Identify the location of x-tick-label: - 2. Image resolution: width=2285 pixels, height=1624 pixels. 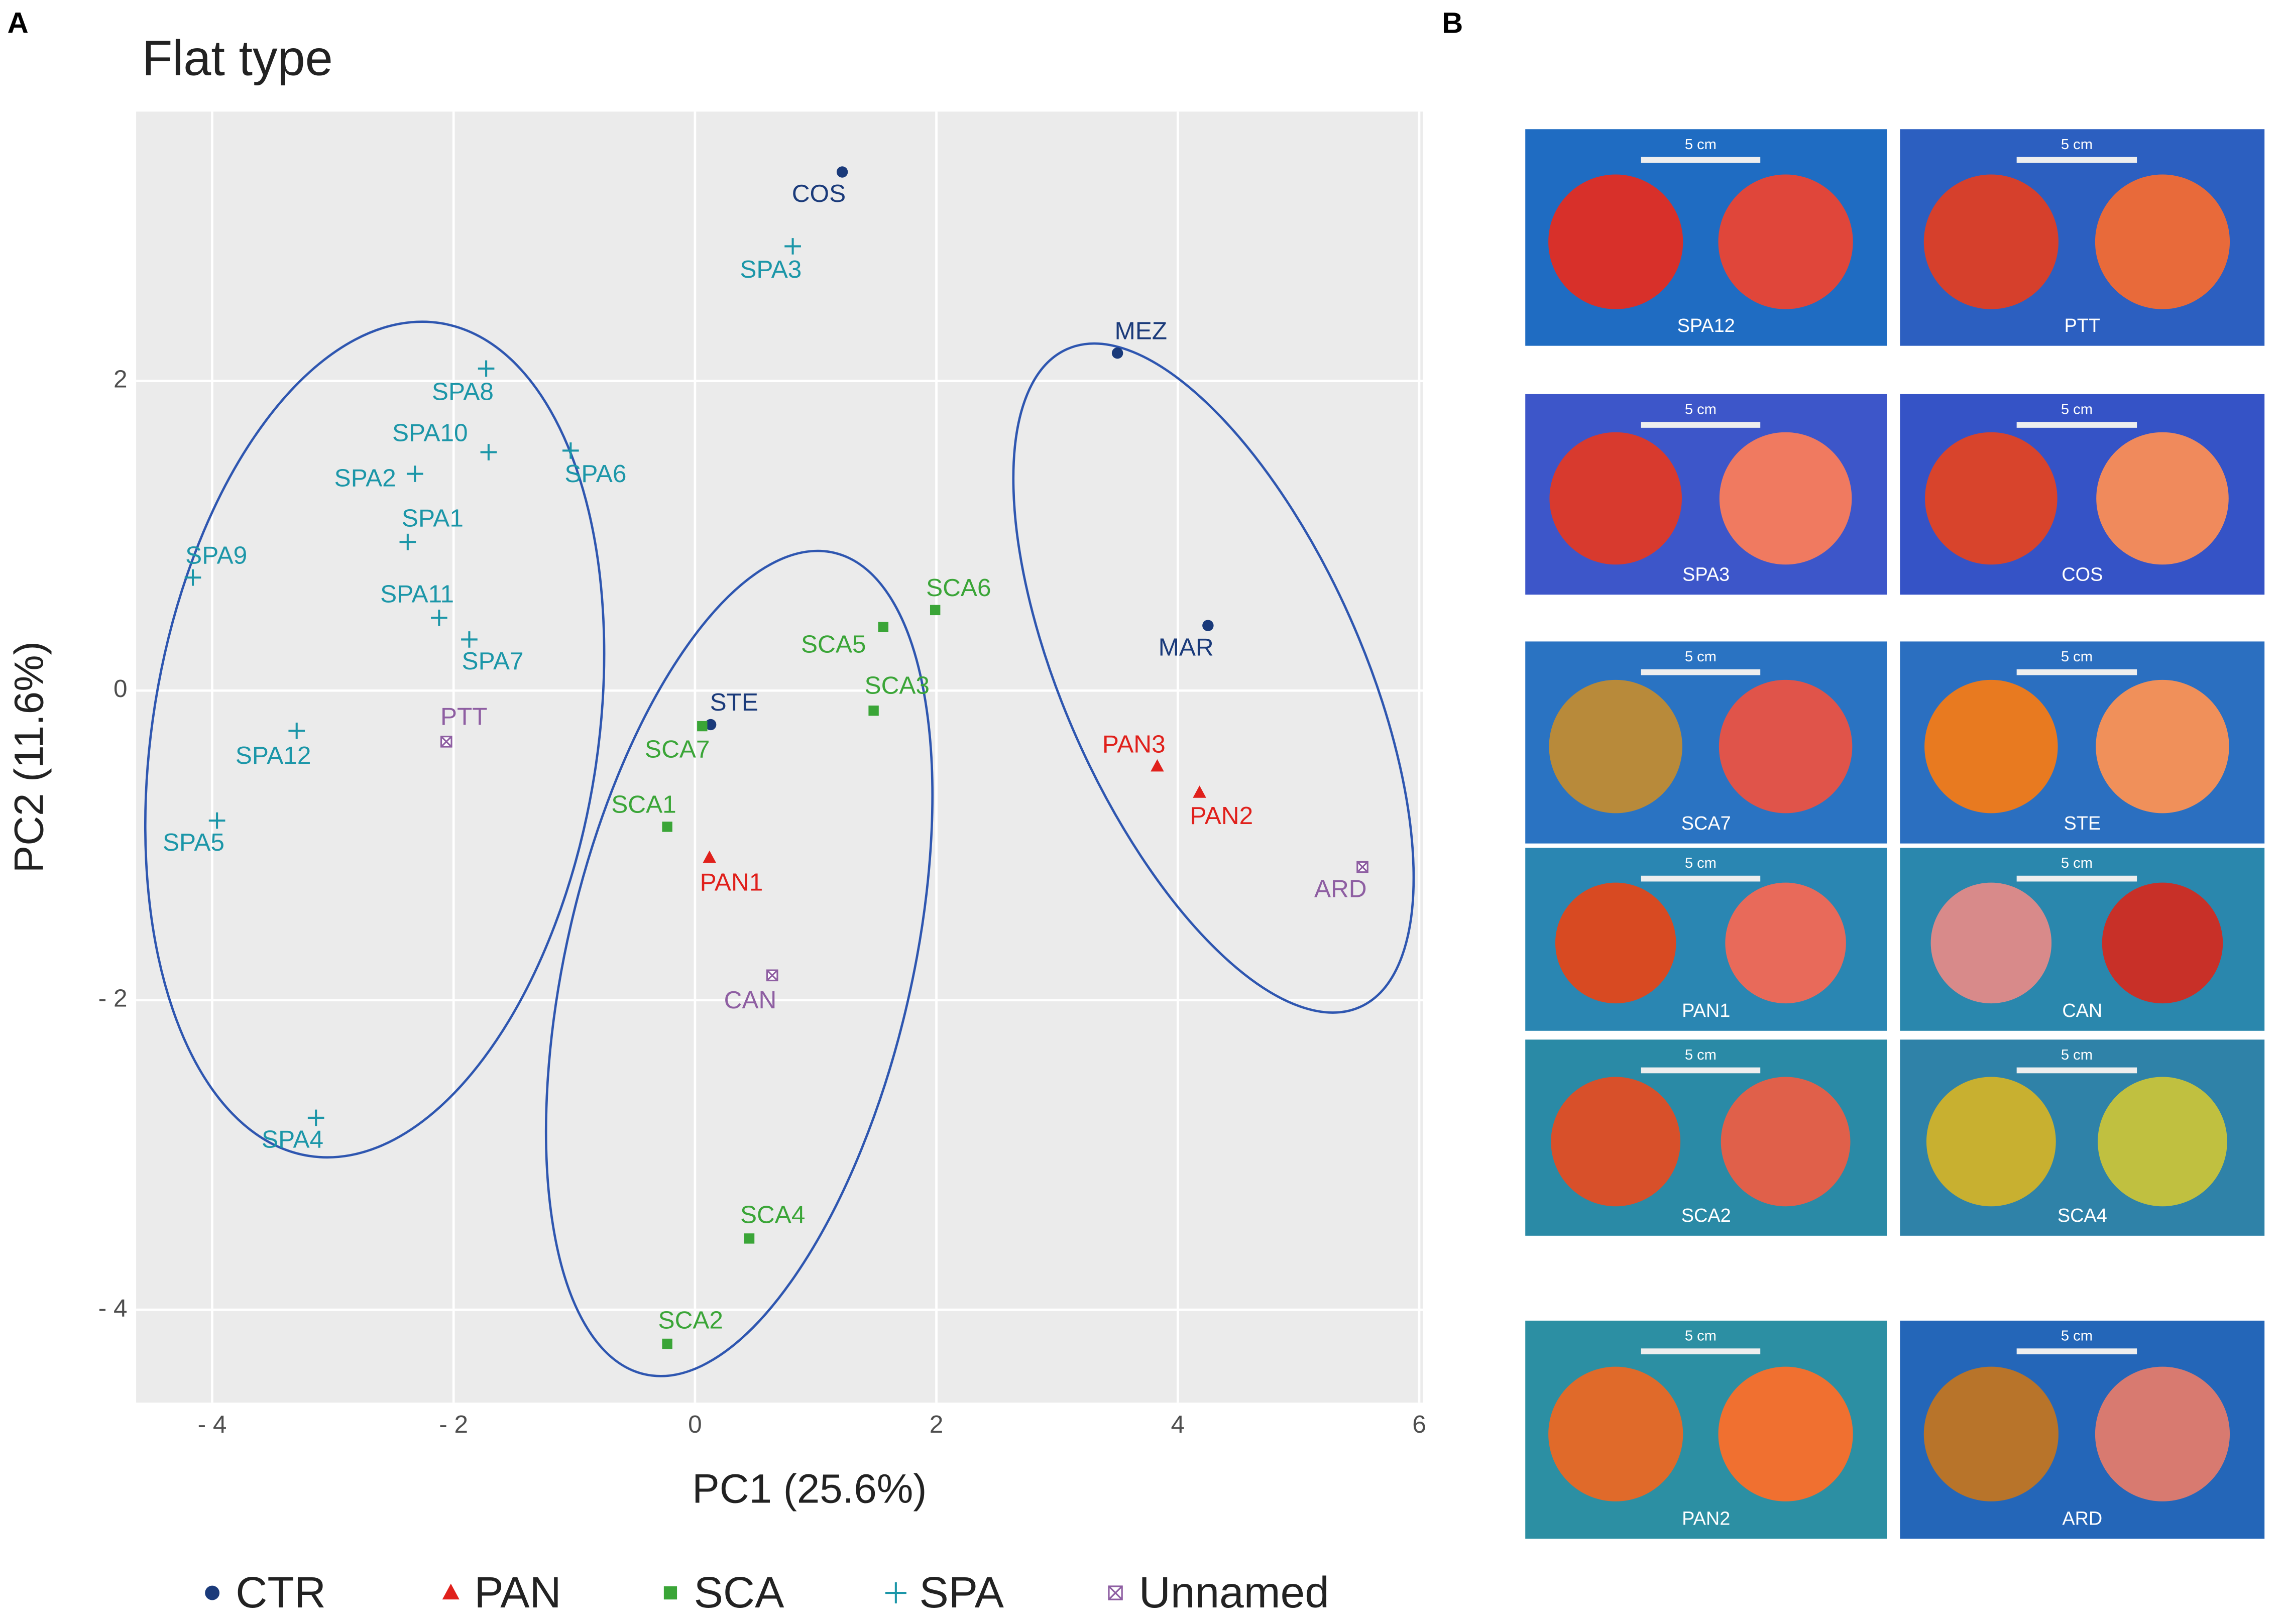
(453, 1424).